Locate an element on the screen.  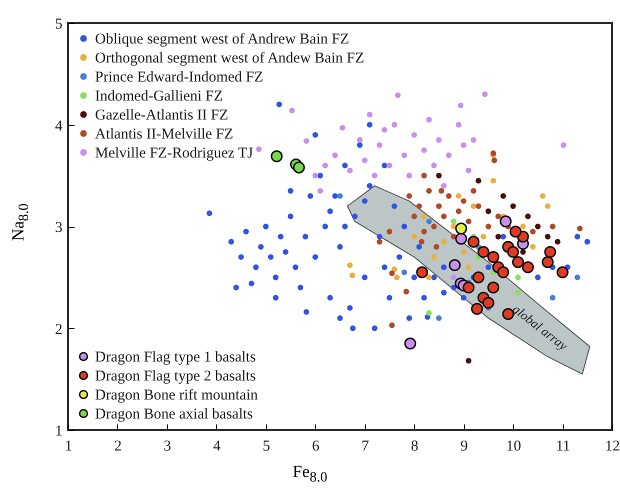
legend-label: Dragon Bone axial basalts is located at coordinates (174, 414).